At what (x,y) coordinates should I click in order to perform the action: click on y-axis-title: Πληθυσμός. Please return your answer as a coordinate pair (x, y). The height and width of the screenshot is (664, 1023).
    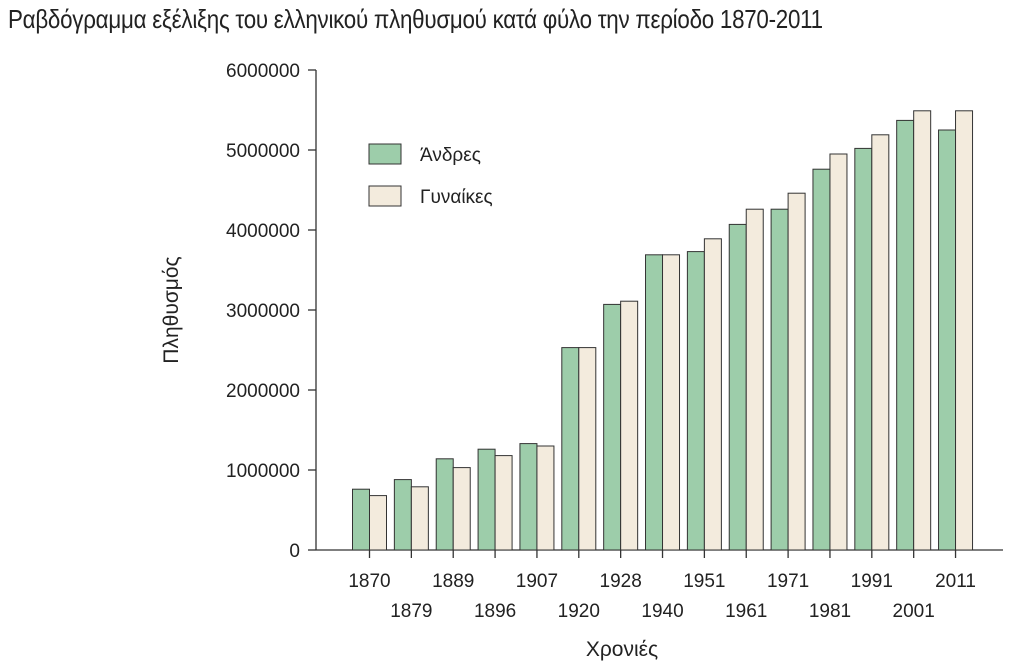
    Looking at the image, I should click on (171, 309).